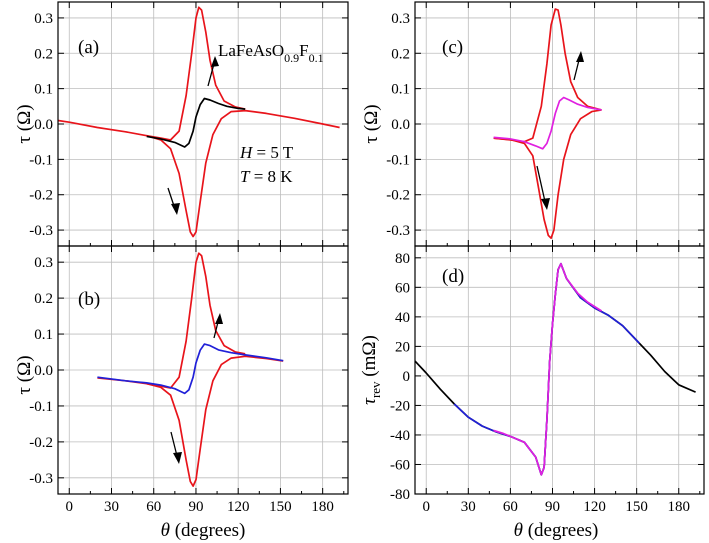 Image resolution: width=709 pixels, height=543 pixels. What do you see at coordinates (543, 187) in the screenshot?
I see `arrow-down-c` at bounding box center [543, 187].